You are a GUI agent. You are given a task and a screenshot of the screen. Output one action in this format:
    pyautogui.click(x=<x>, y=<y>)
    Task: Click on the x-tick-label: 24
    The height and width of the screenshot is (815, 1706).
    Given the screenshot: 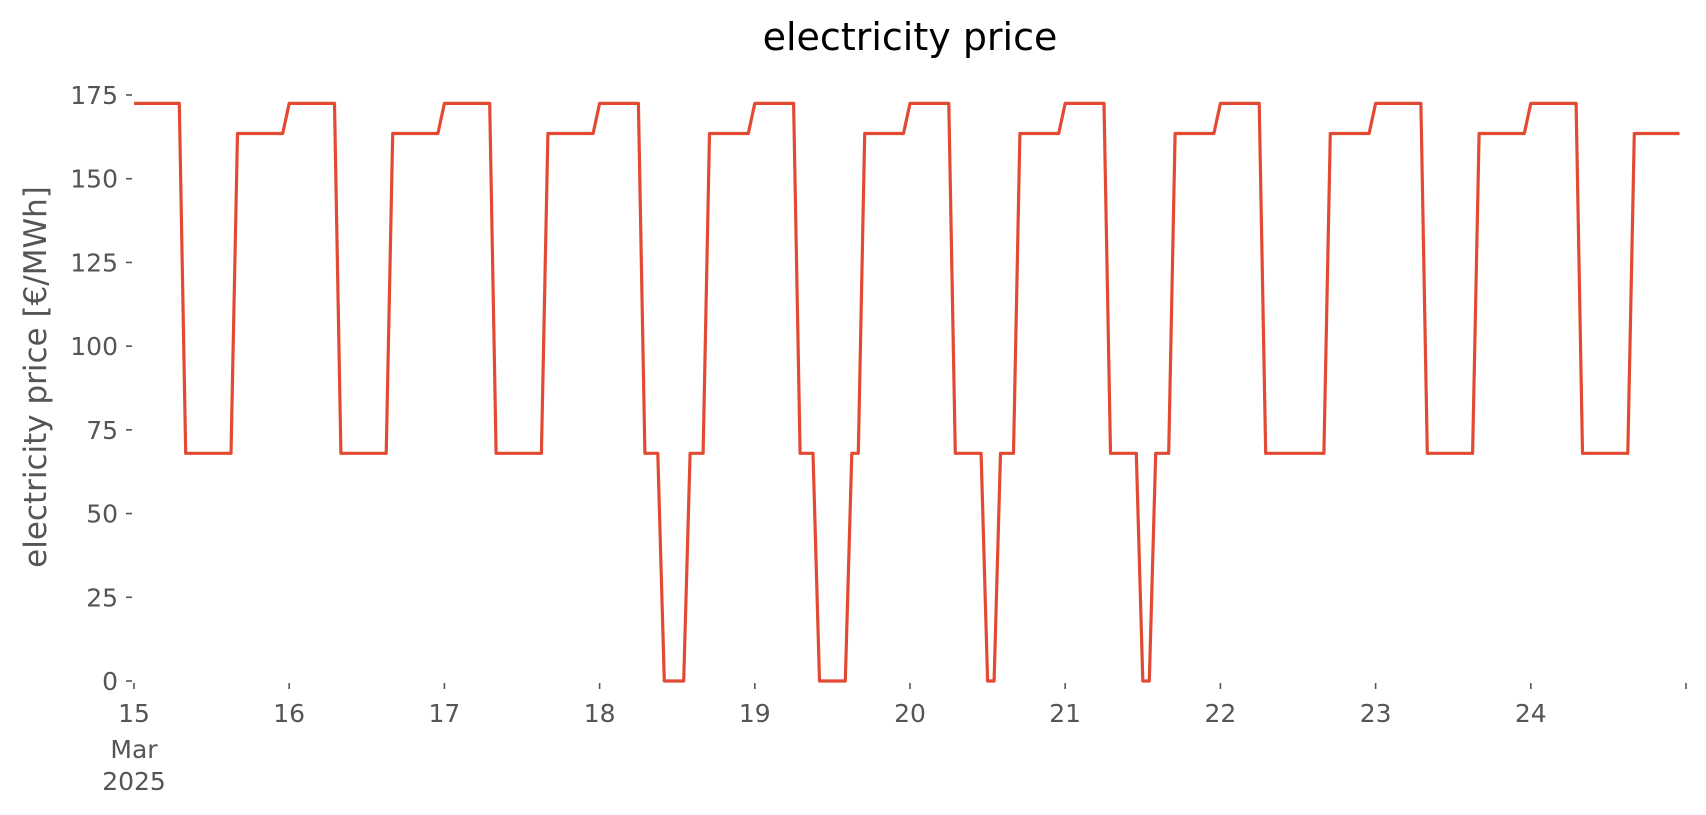 What is the action you would take?
    pyautogui.click(x=1531, y=713)
    